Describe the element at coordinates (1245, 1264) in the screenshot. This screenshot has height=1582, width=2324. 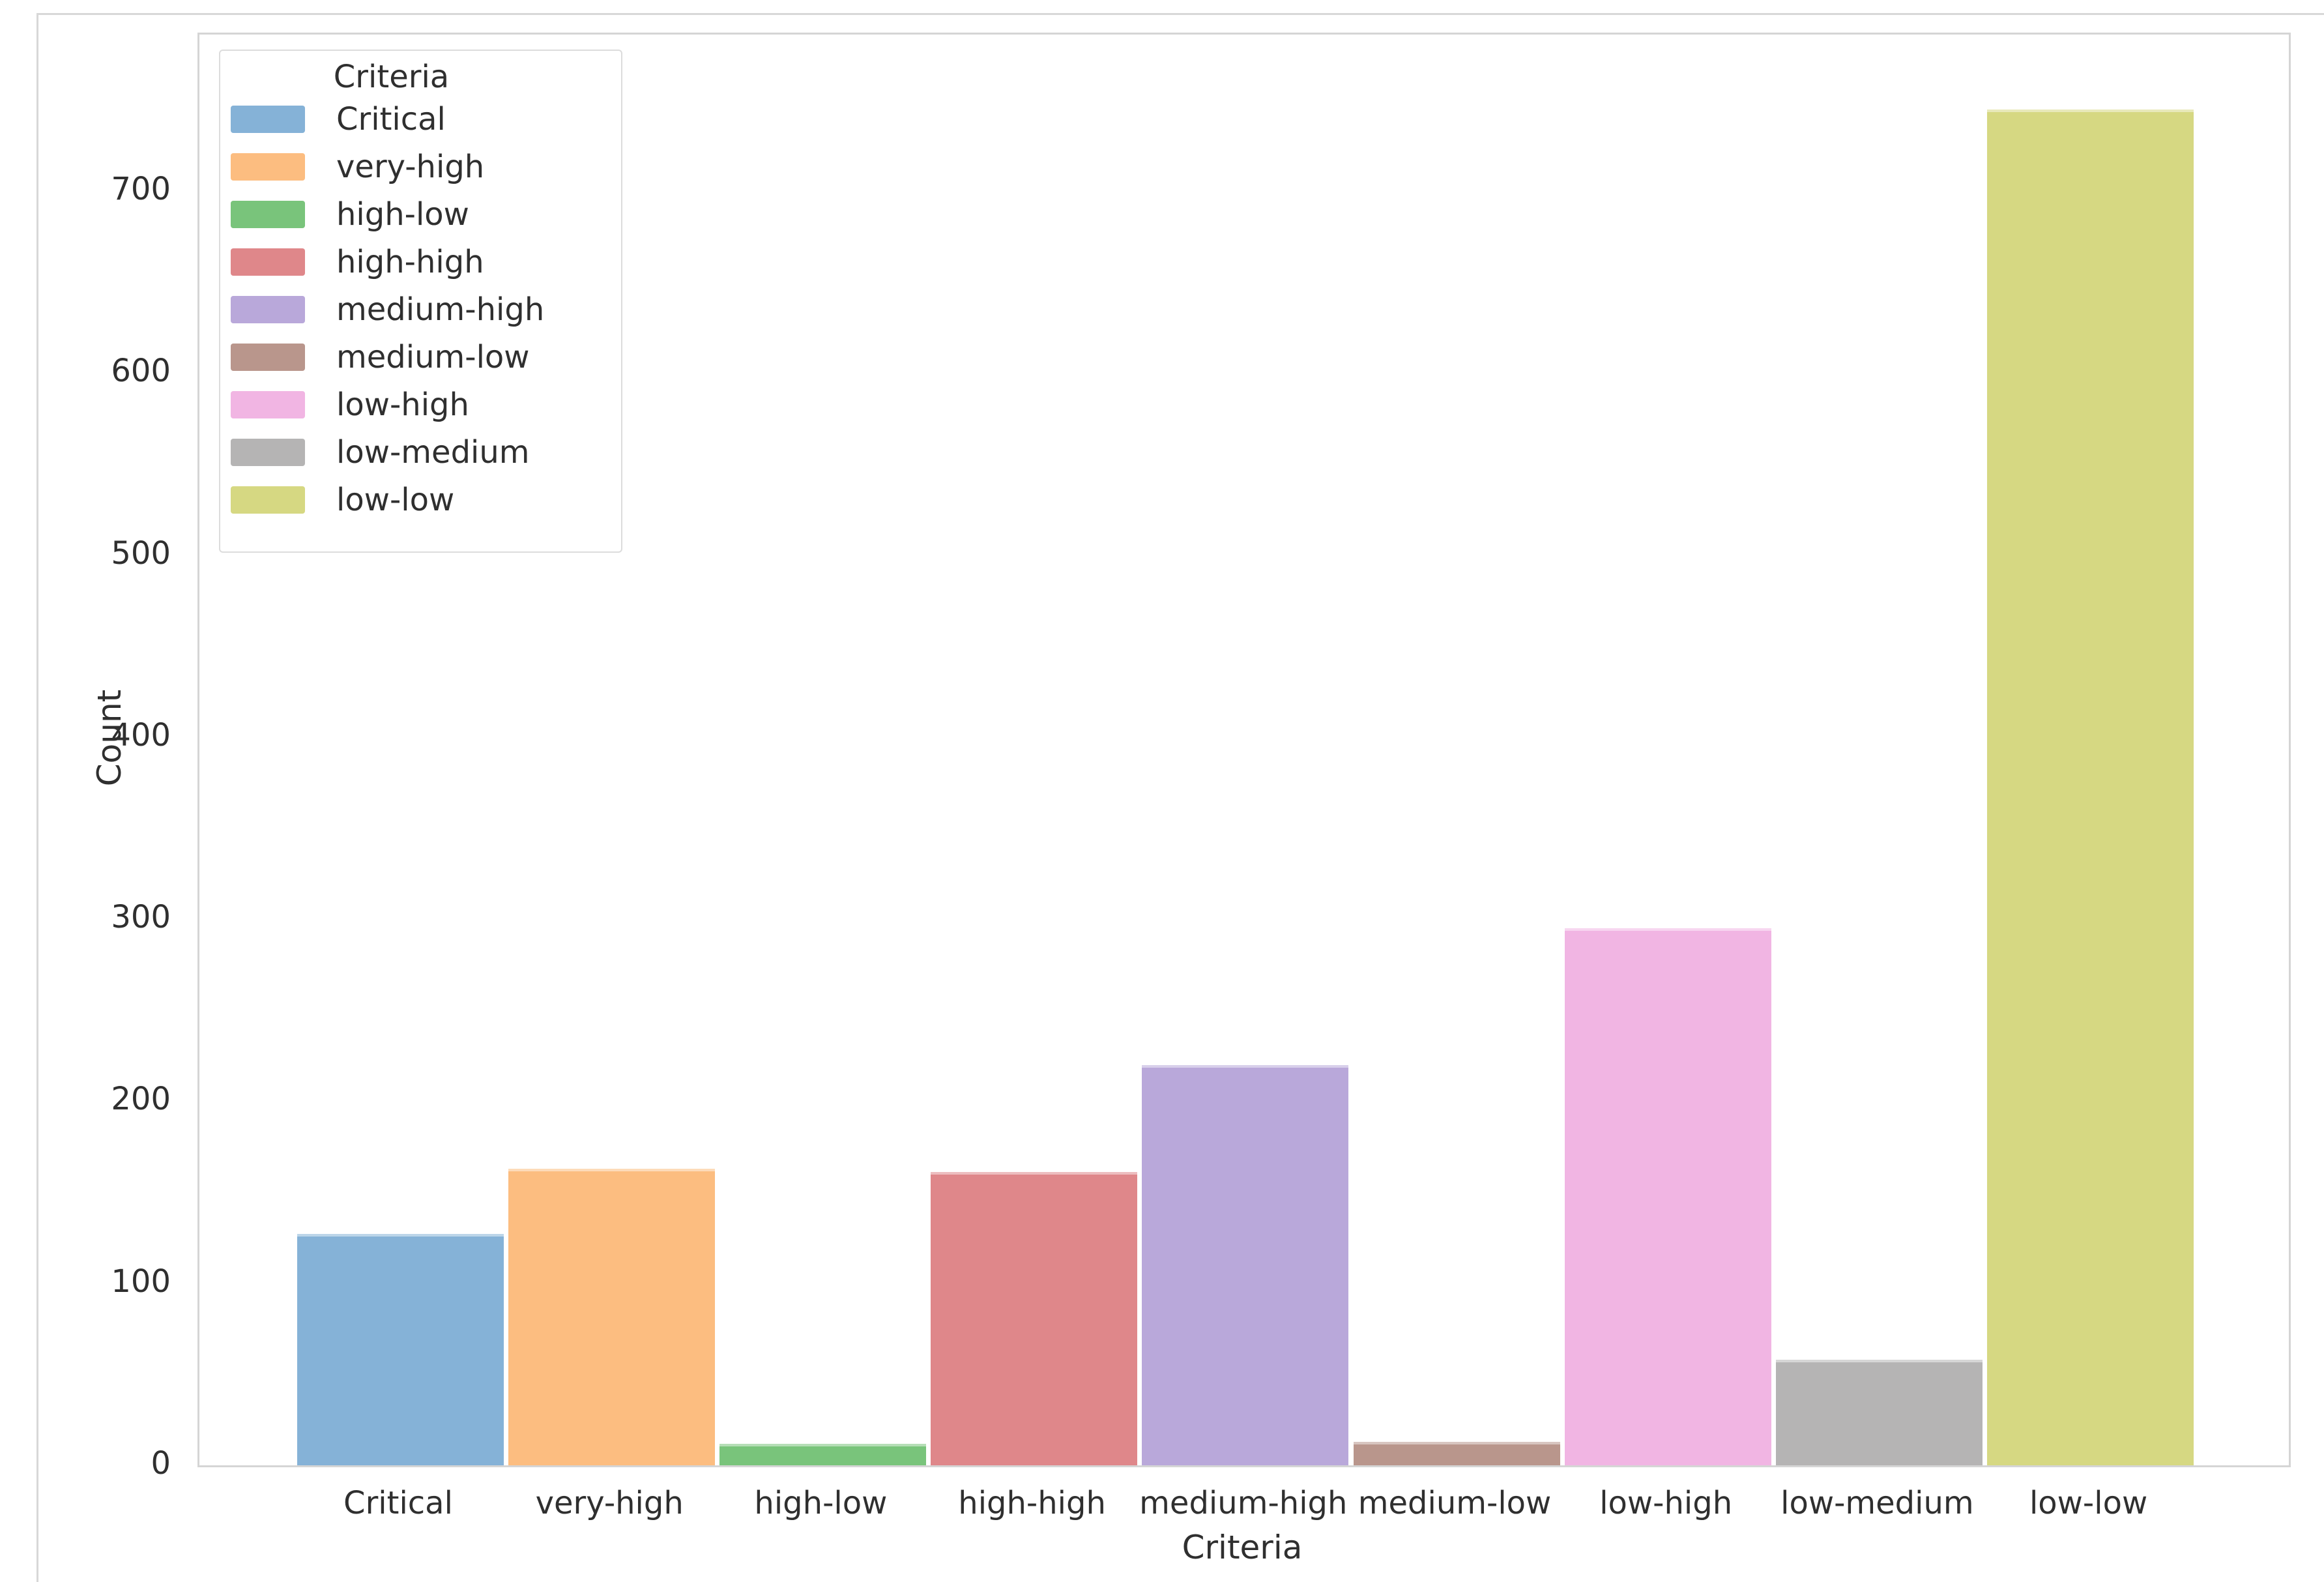
I see `bar-medium-high` at that location.